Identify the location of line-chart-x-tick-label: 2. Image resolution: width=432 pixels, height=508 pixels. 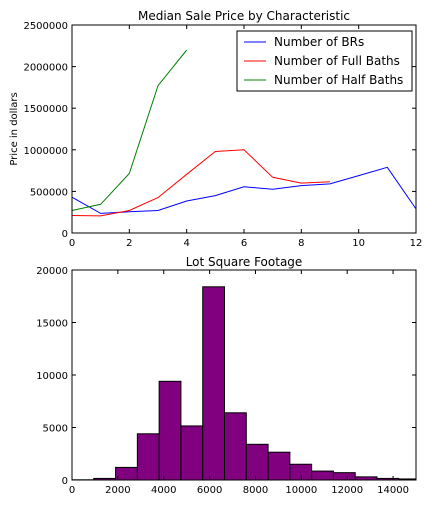
(129, 243).